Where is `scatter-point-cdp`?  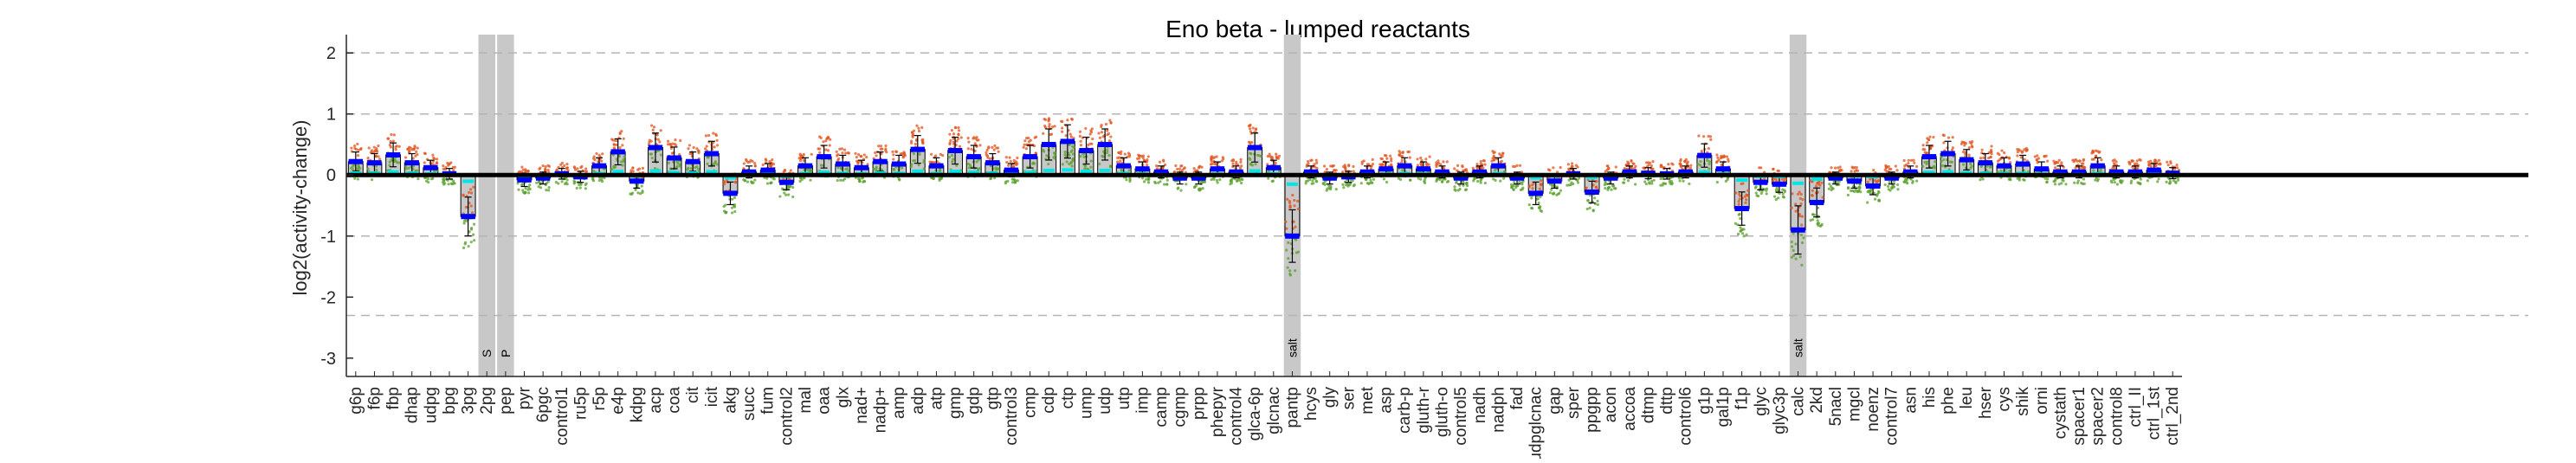 scatter-point-cdp is located at coordinates (1055, 153).